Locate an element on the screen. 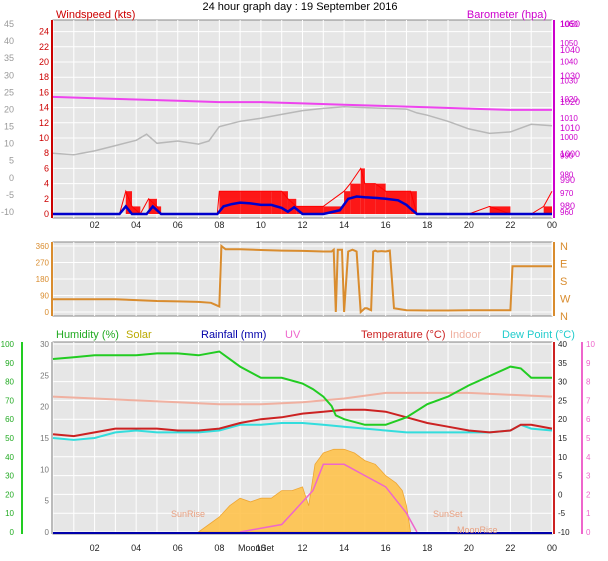 This screenshot has width=608, height=561. uv-tick-label: 10 is located at coordinates (590, 344).